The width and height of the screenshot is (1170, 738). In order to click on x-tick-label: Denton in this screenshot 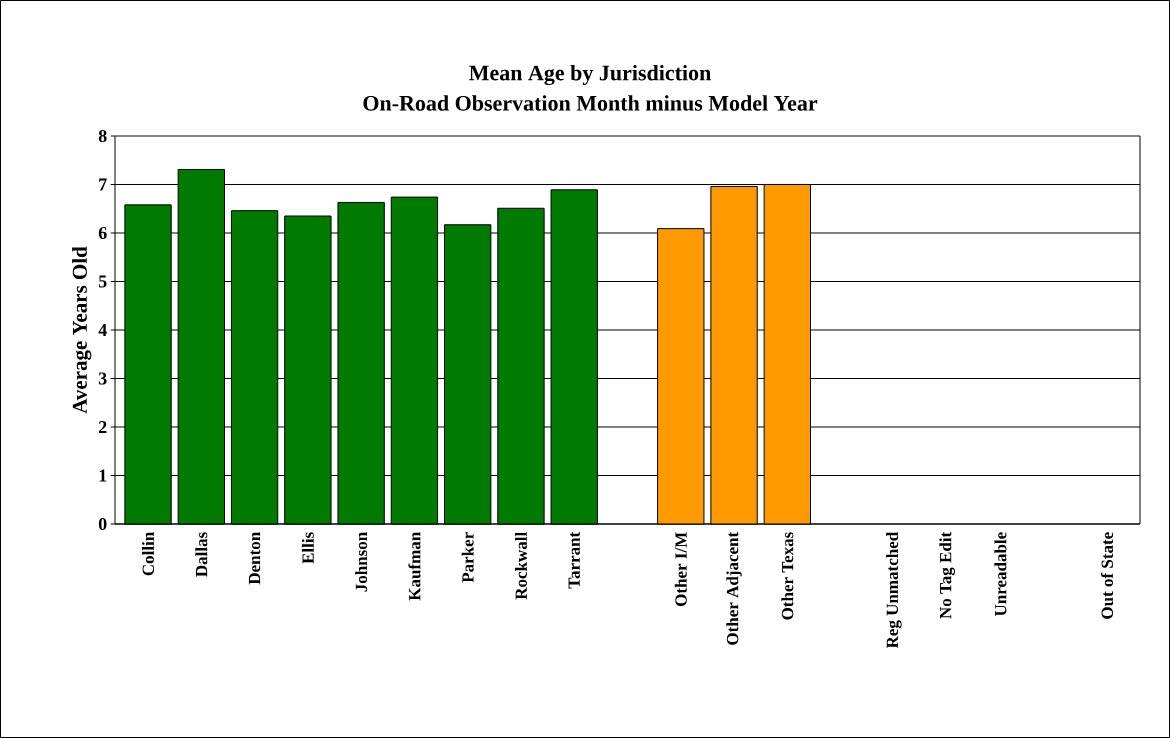, I will do `click(254, 558)`.